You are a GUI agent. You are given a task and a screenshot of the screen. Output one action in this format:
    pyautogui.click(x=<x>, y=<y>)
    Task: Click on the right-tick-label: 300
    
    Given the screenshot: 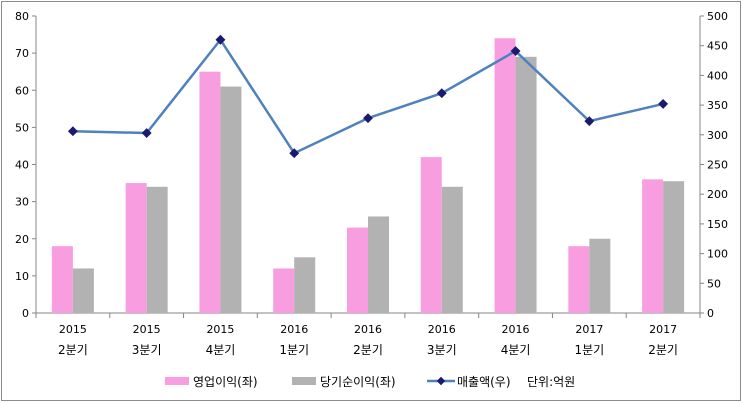 What is the action you would take?
    pyautogui.click(x=717, y=135)
    